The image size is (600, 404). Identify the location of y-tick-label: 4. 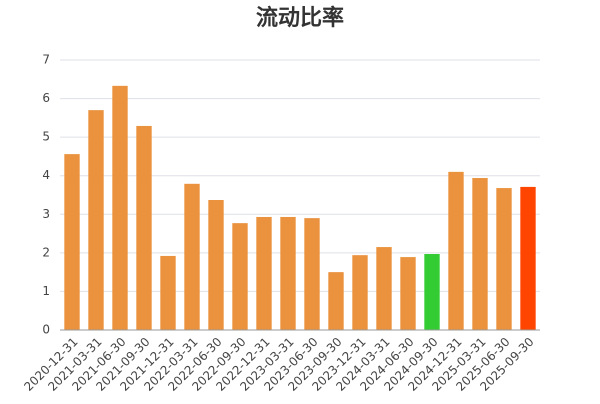
(46, 175).